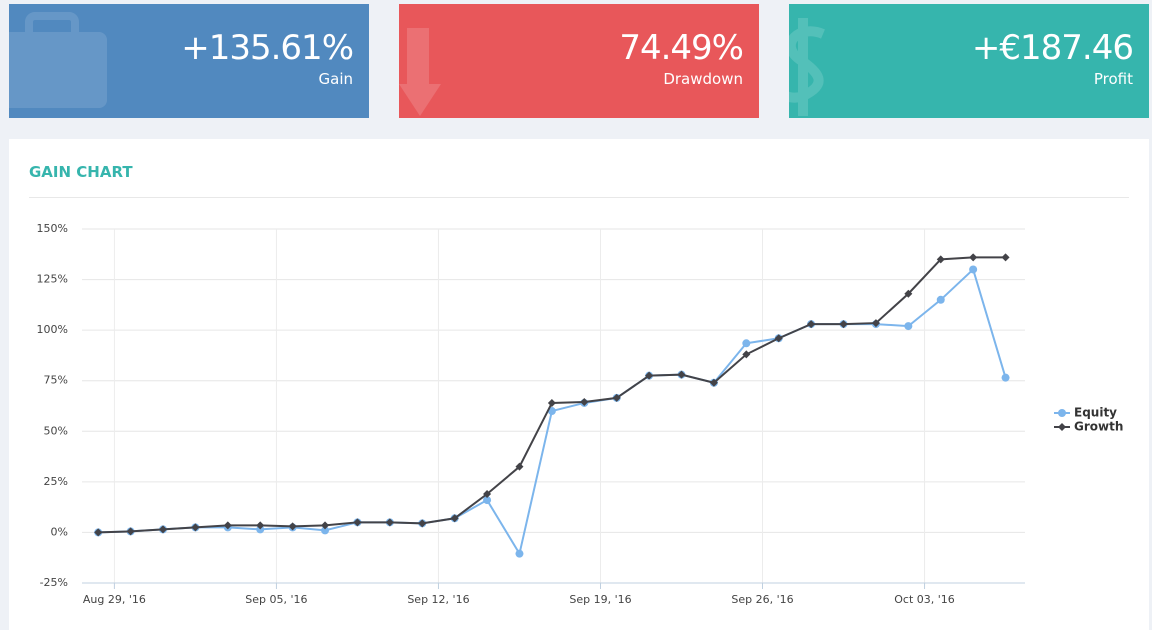 This screenshot has height=630, width=1152. Describe the element at coordinates (56, 380) in the screenshot. I see `y-tick-label: 75%` at that location.